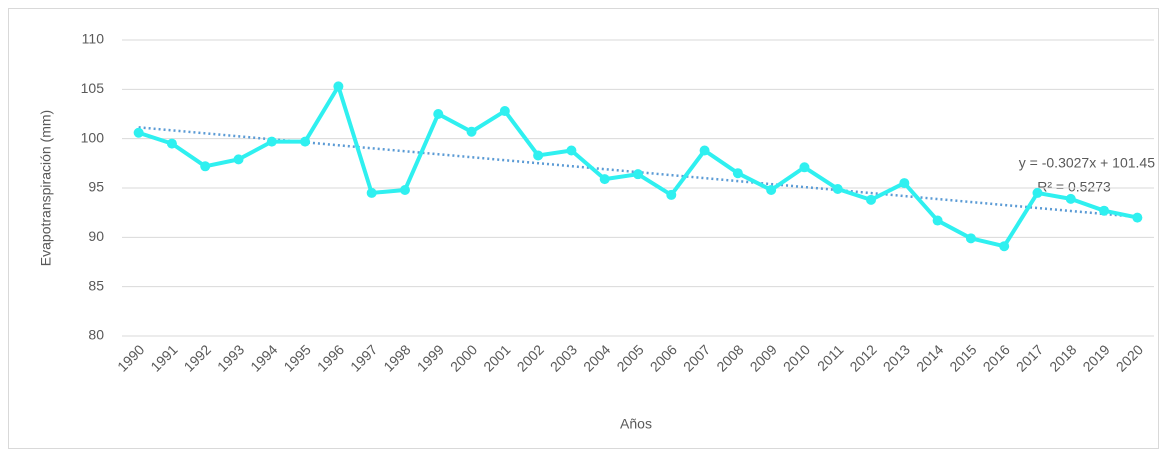  I want to click on y-tick-label: 95, so click(96, 187).